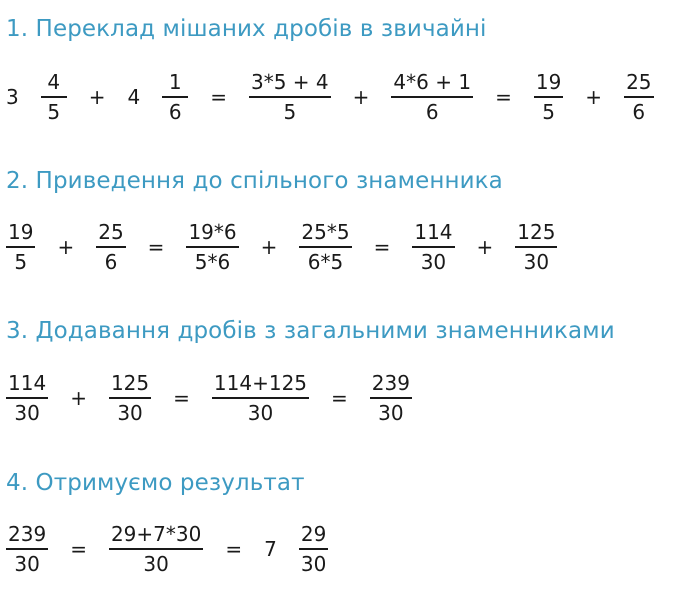 This screenshot has width=674, height=613. What do you see at coordinates (260, 386) in the screenshot?
I see `numerator: 114+125` at bounding box center [260, 386].